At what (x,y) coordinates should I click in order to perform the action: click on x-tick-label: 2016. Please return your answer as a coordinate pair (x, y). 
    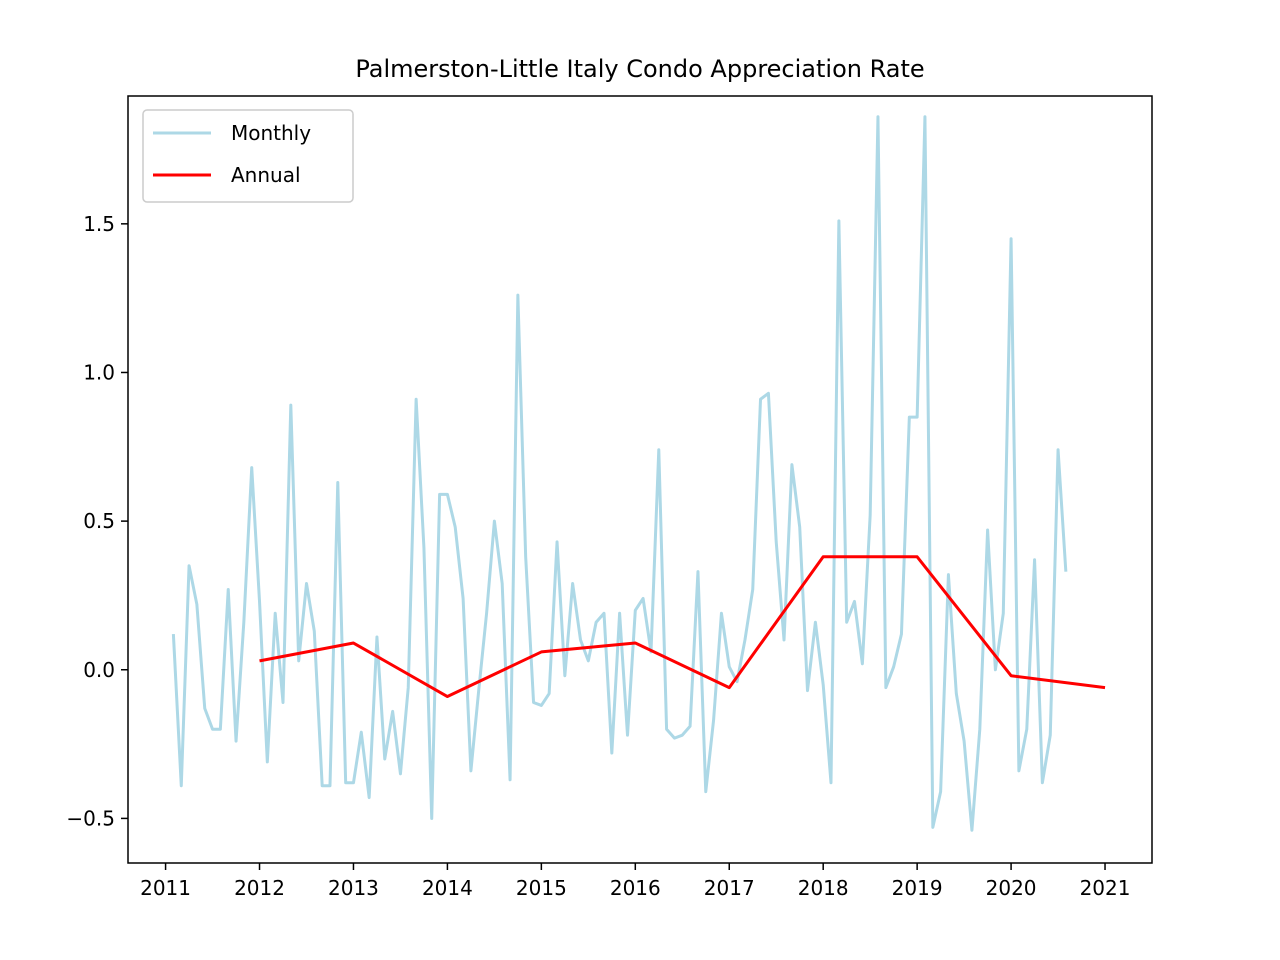
    Looking at the image, I should click on (635, 888).